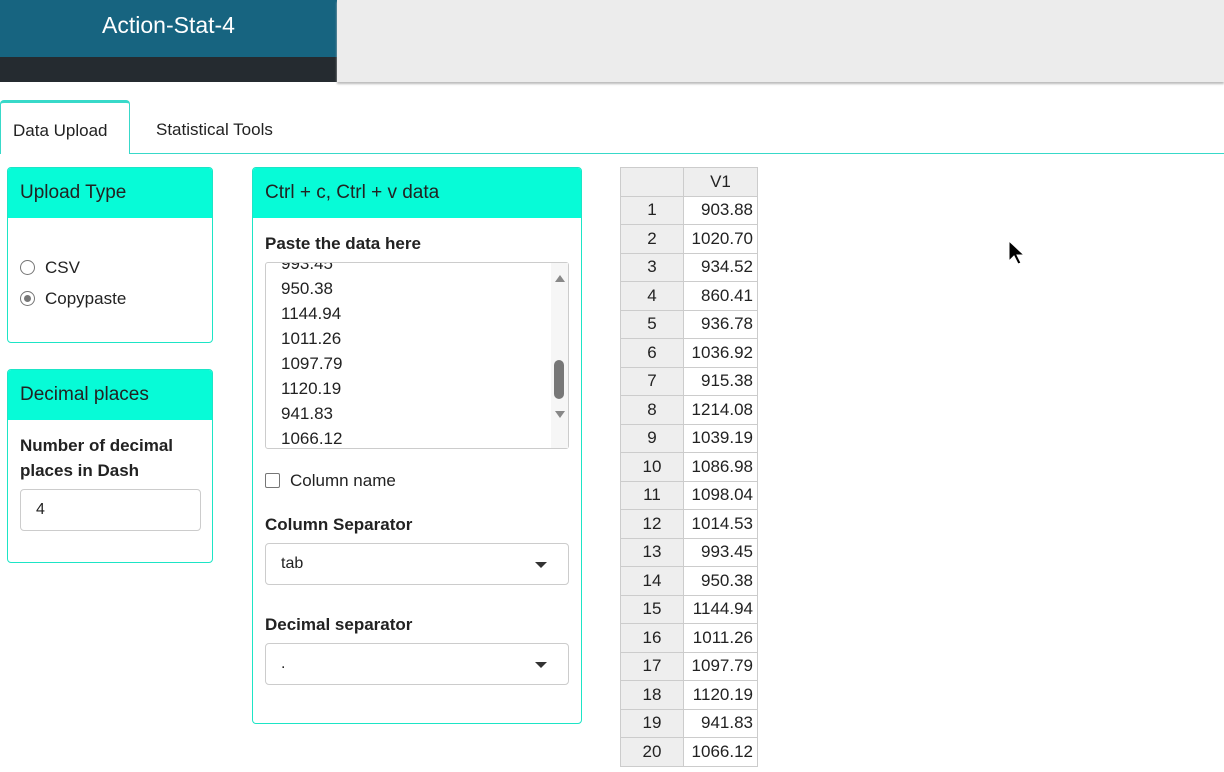 The height and width of the screenshot is (772, 1224). Describe the element at coordinates (652, 552) in the screenshot. I see `row-index: 13` at that location.